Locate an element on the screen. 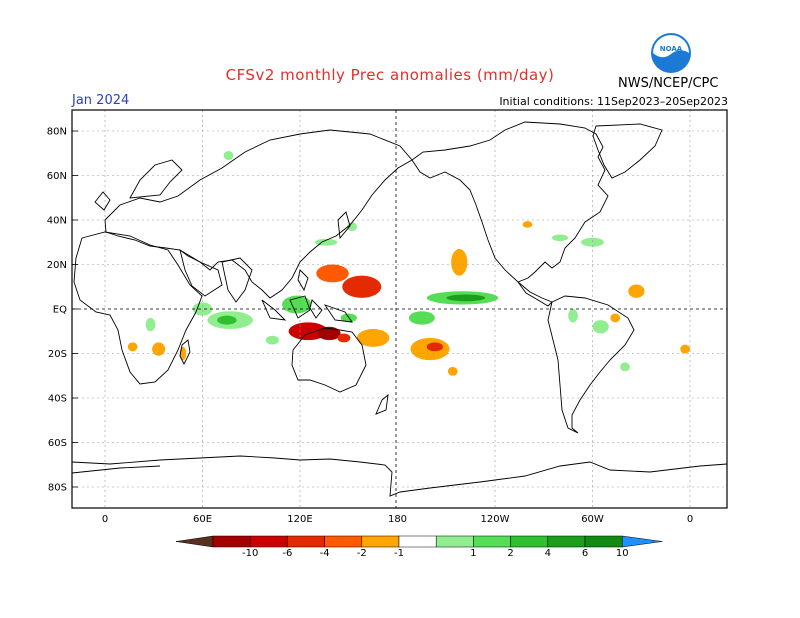  colorbar-label: -6 is located at coordinates (287, 553).